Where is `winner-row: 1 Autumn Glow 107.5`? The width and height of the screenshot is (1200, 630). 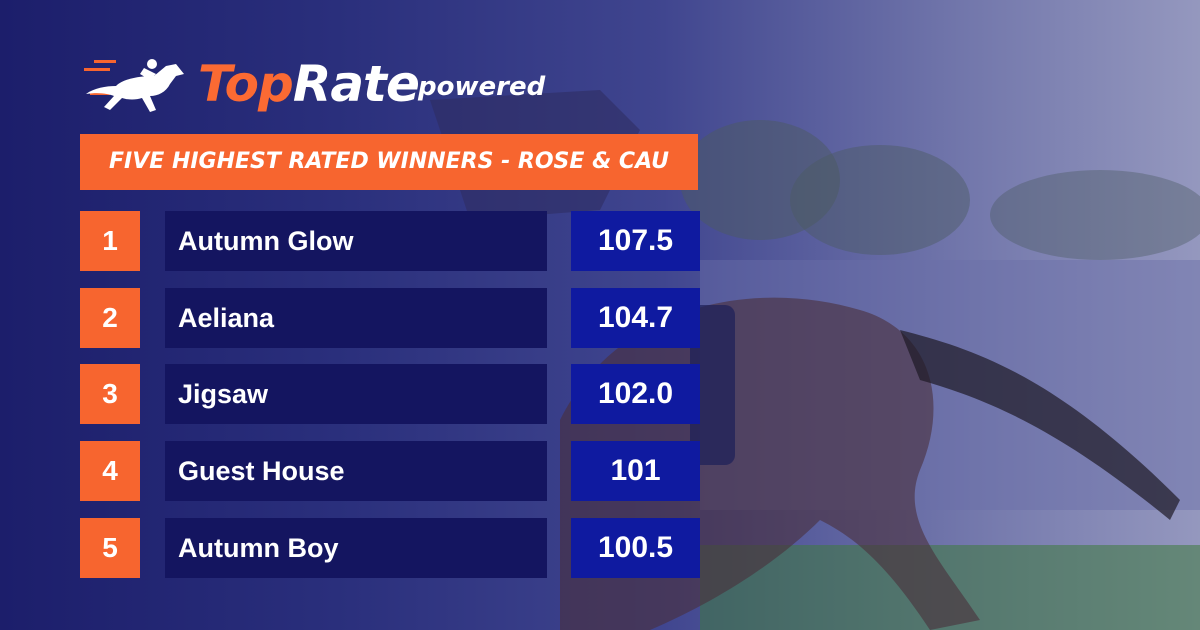
winner-row: 1 Autumn Glow 107.5 is located at coordinates (390, 241).